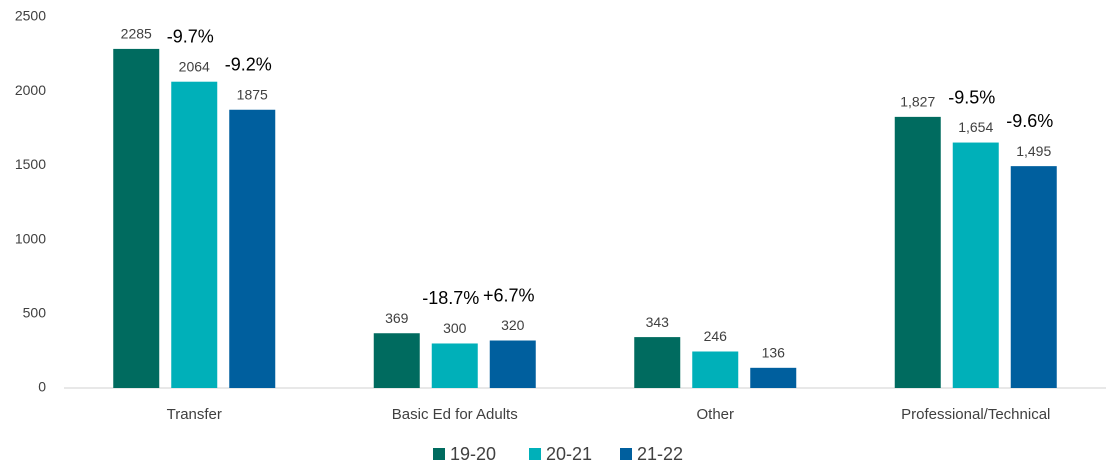 The width and height of the screenshot is (1107, 468). What do you see at coordinates (509, 295) in the screenshot?
I see `change-annotation: +6.7%` at bounding box center [509, 295].